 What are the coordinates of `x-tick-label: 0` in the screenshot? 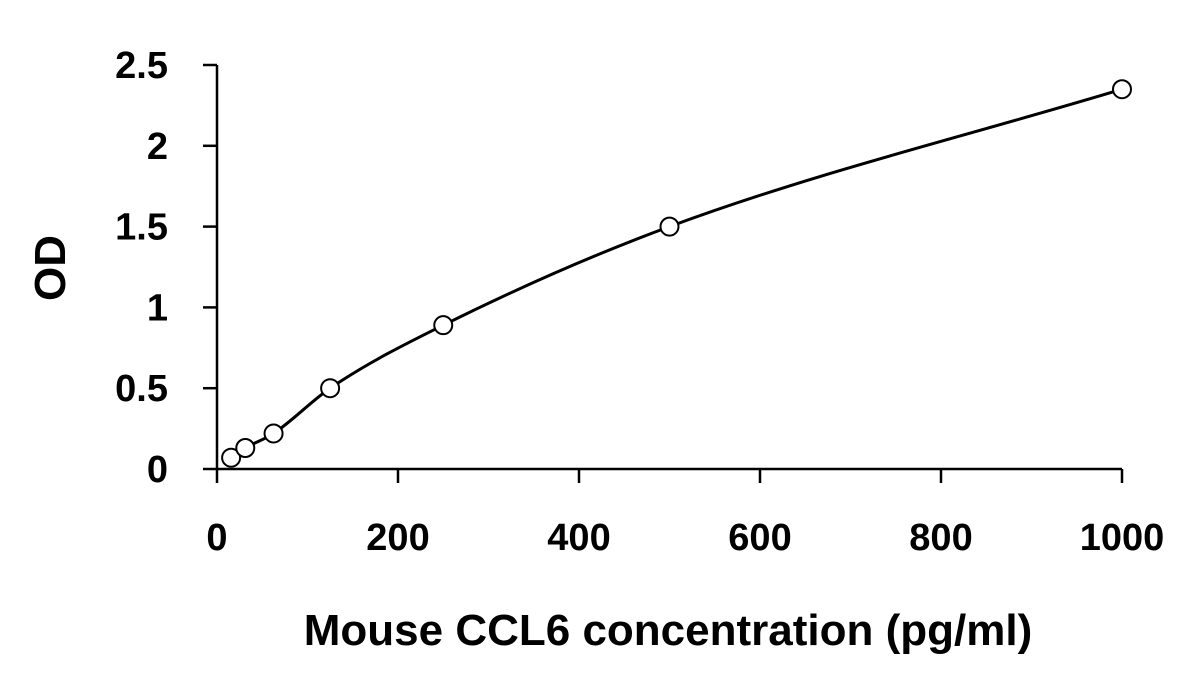 It's located at (216, 538).